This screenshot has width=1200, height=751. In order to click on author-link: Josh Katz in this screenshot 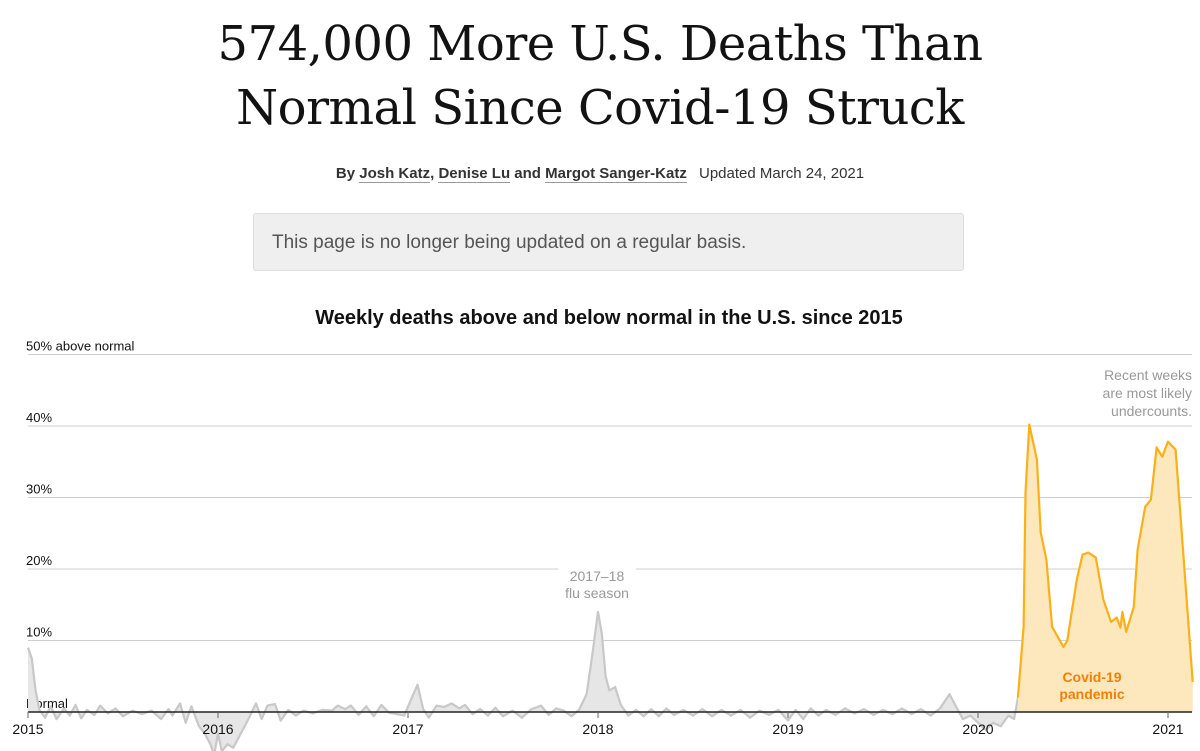, I will do `click(395, 174)`.